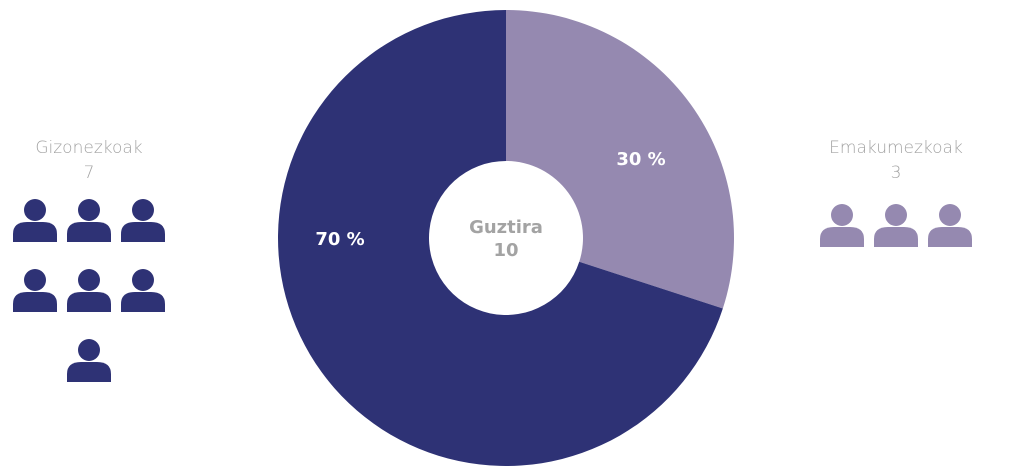 Image resolution: width=1013 pixels, height=466 pixels. Describe the element at coordinates (89, 173) in the screenshot. I see `group-count: 7` at that location.